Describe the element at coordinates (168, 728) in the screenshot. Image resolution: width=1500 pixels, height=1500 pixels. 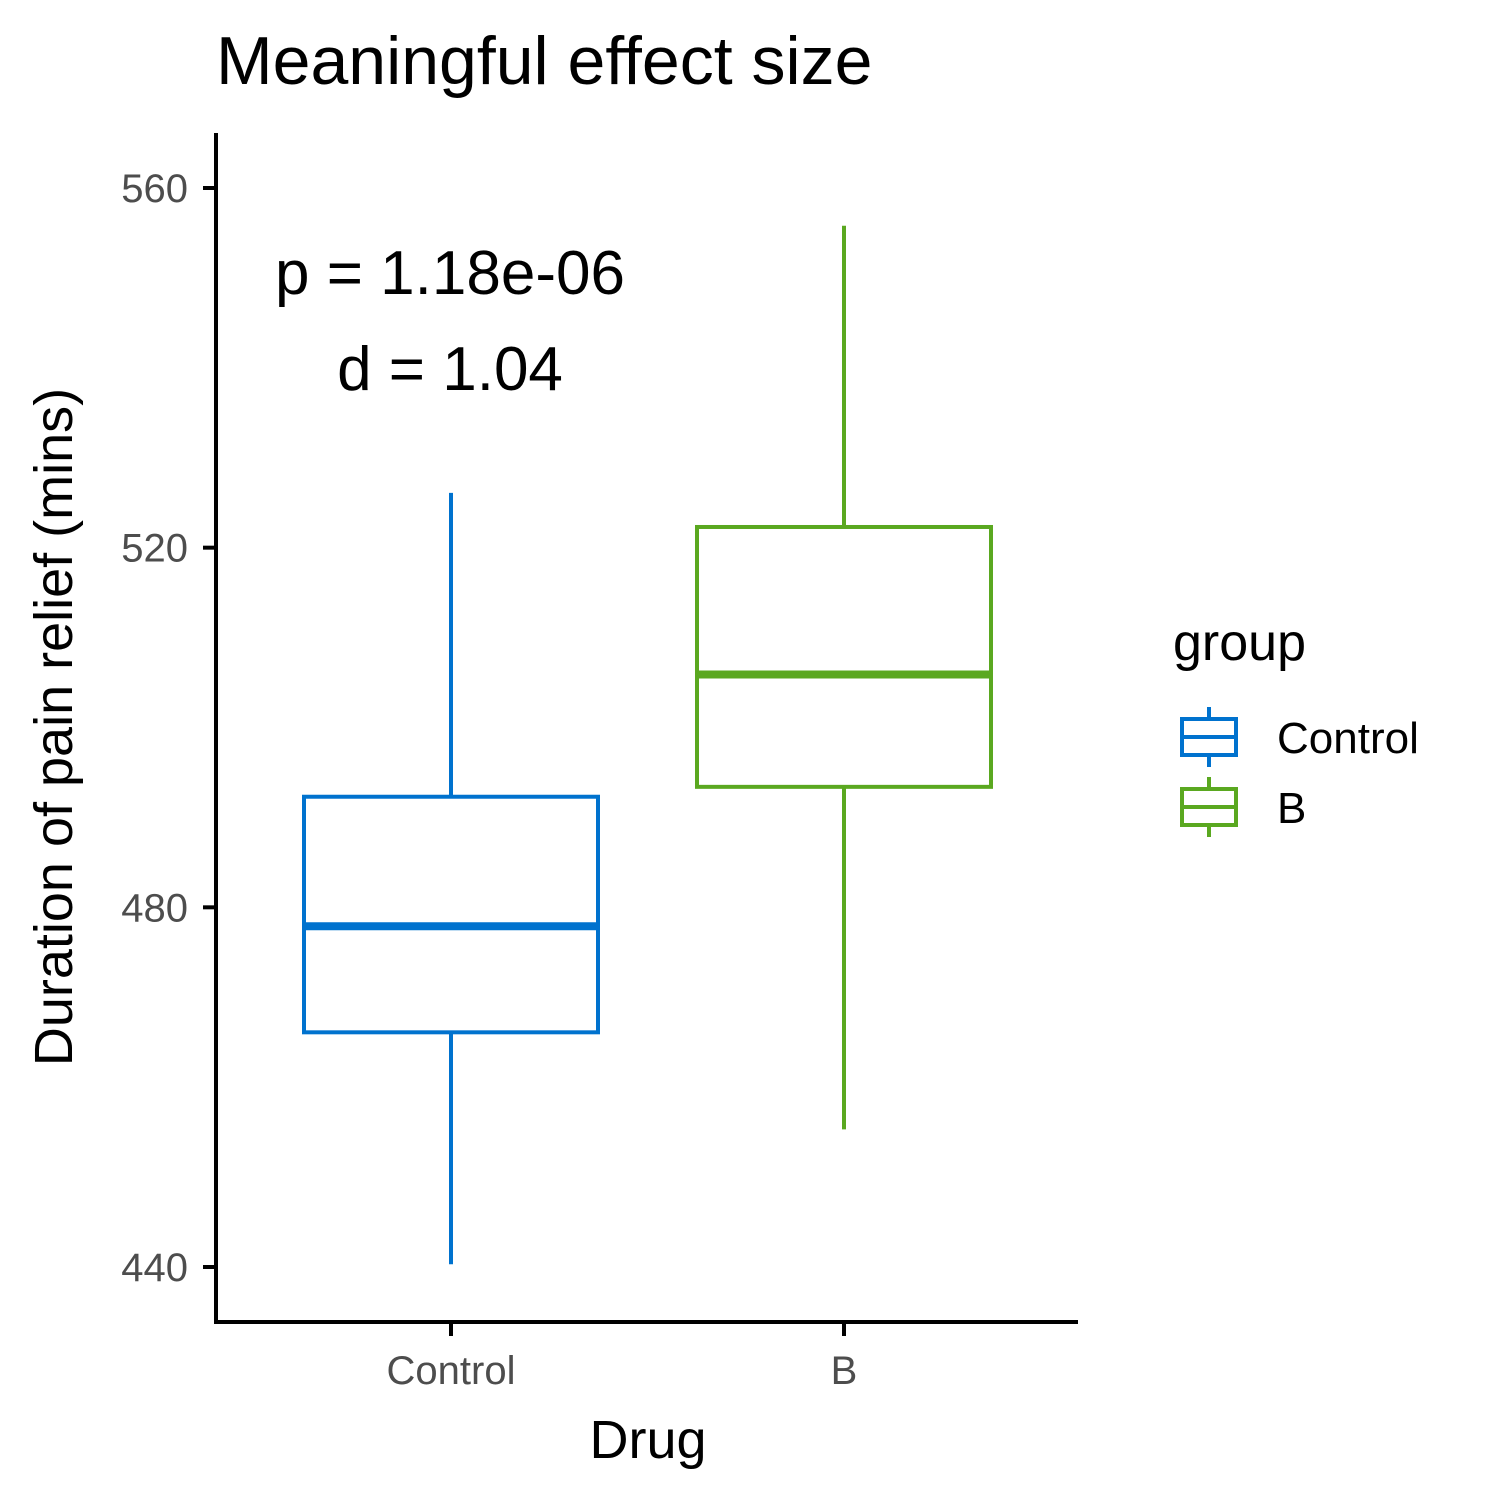
I see `y-axis-ticks: 440 480 520 560` at that location.